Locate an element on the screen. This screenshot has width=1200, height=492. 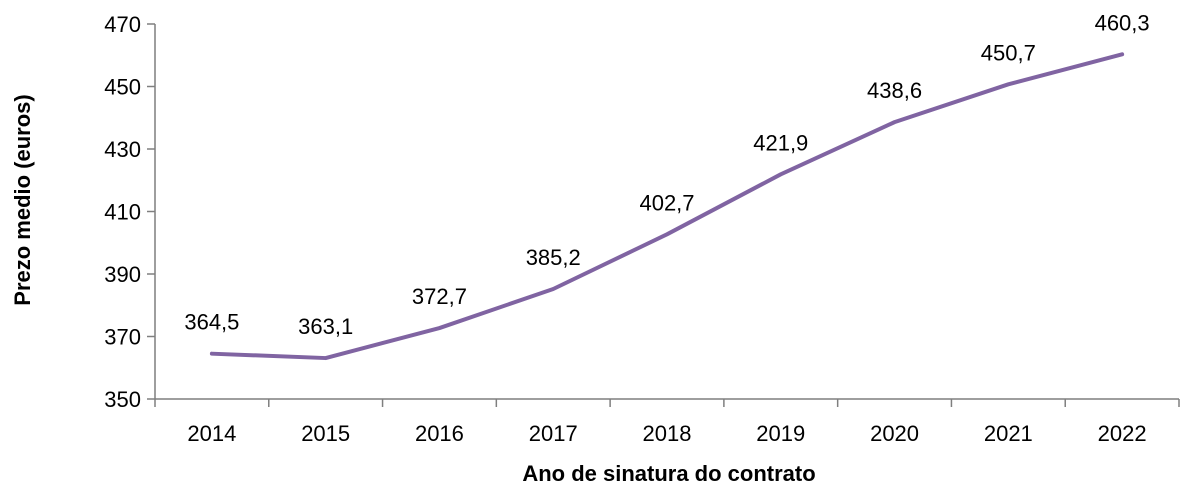
data-label: 421,9 is located at coordinates (780, 142).